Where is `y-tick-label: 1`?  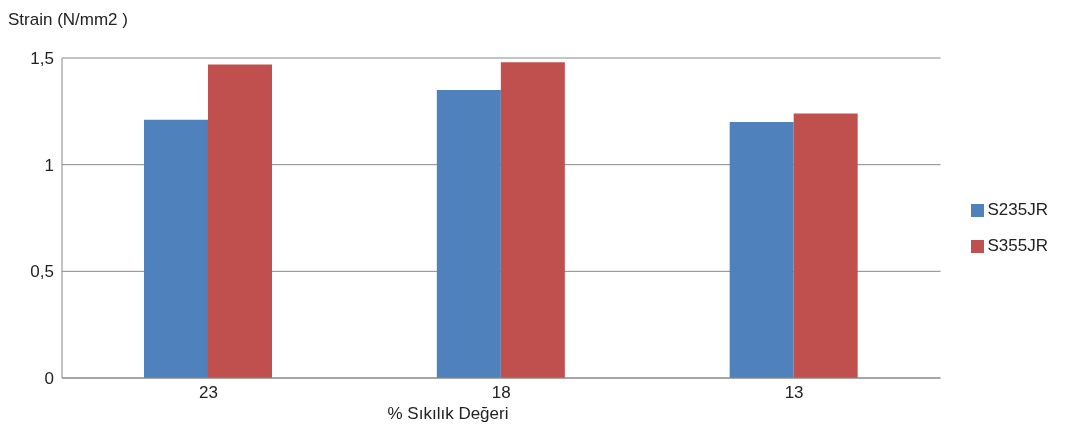 y-tick-label: 1 is located at coordinates (49, 165).